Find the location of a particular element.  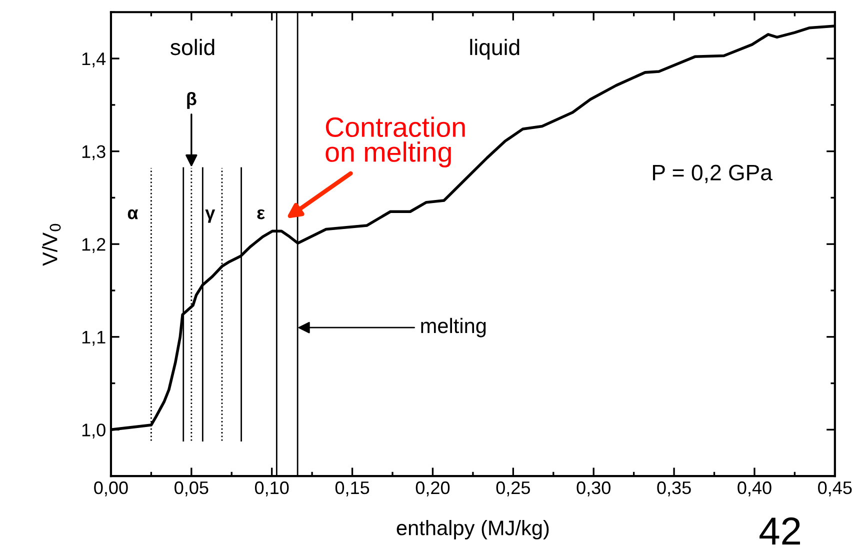

x-tick-label: 0,05 is located at coordinates (191, 488).